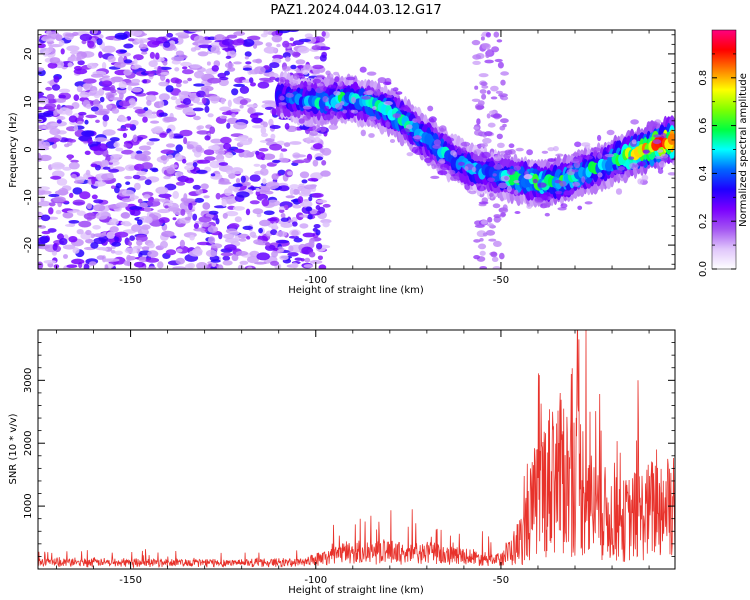 The height and width of the screenshot is (600, 750). Describe the element at coordinates (28, 442) in the screenshot. I see `snr-y-tick-label: 2000` at that location.